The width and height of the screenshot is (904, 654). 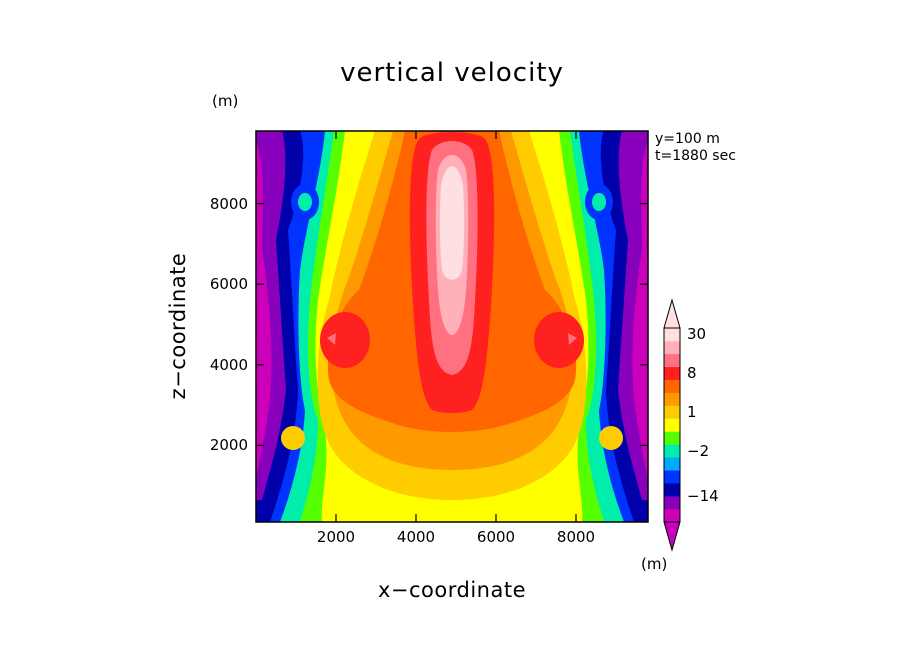 What do you see at coordinates (228, 203) in the screenshot?
I see `y-tick-label: 8000` at bounding box center [228, 203].